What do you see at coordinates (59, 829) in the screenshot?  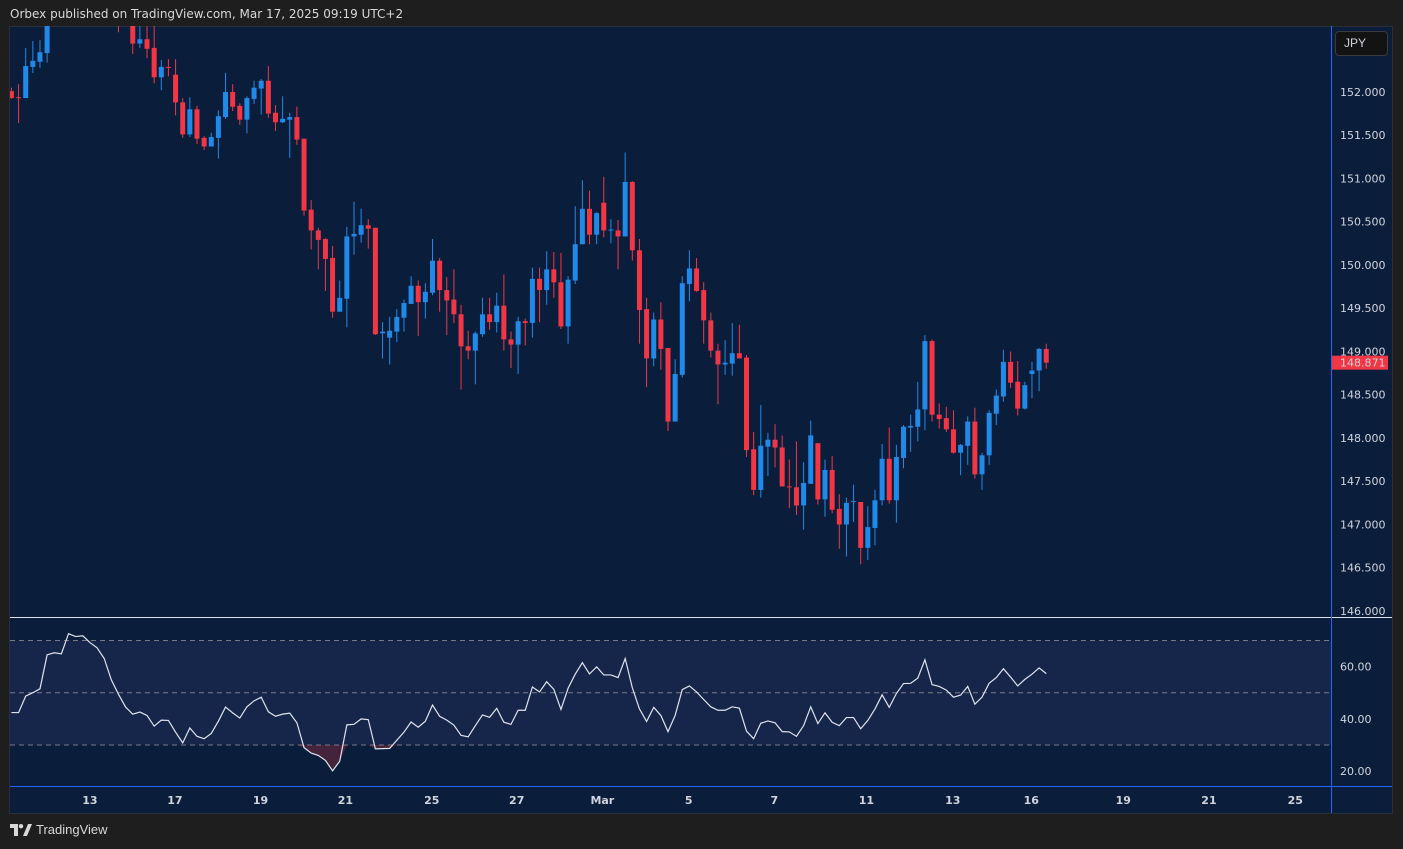 I see `footer-logo: TradingView` at bounding box center [59, 829].